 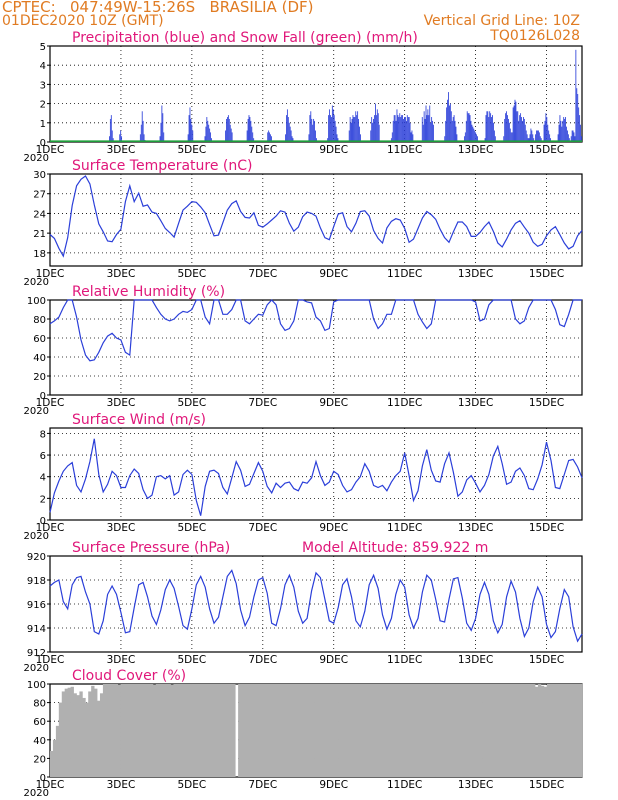 What do you see at coordinates (43, 105) in the screenshot?
I see `y-tick-label: 2` at bounding box center [43, 105].